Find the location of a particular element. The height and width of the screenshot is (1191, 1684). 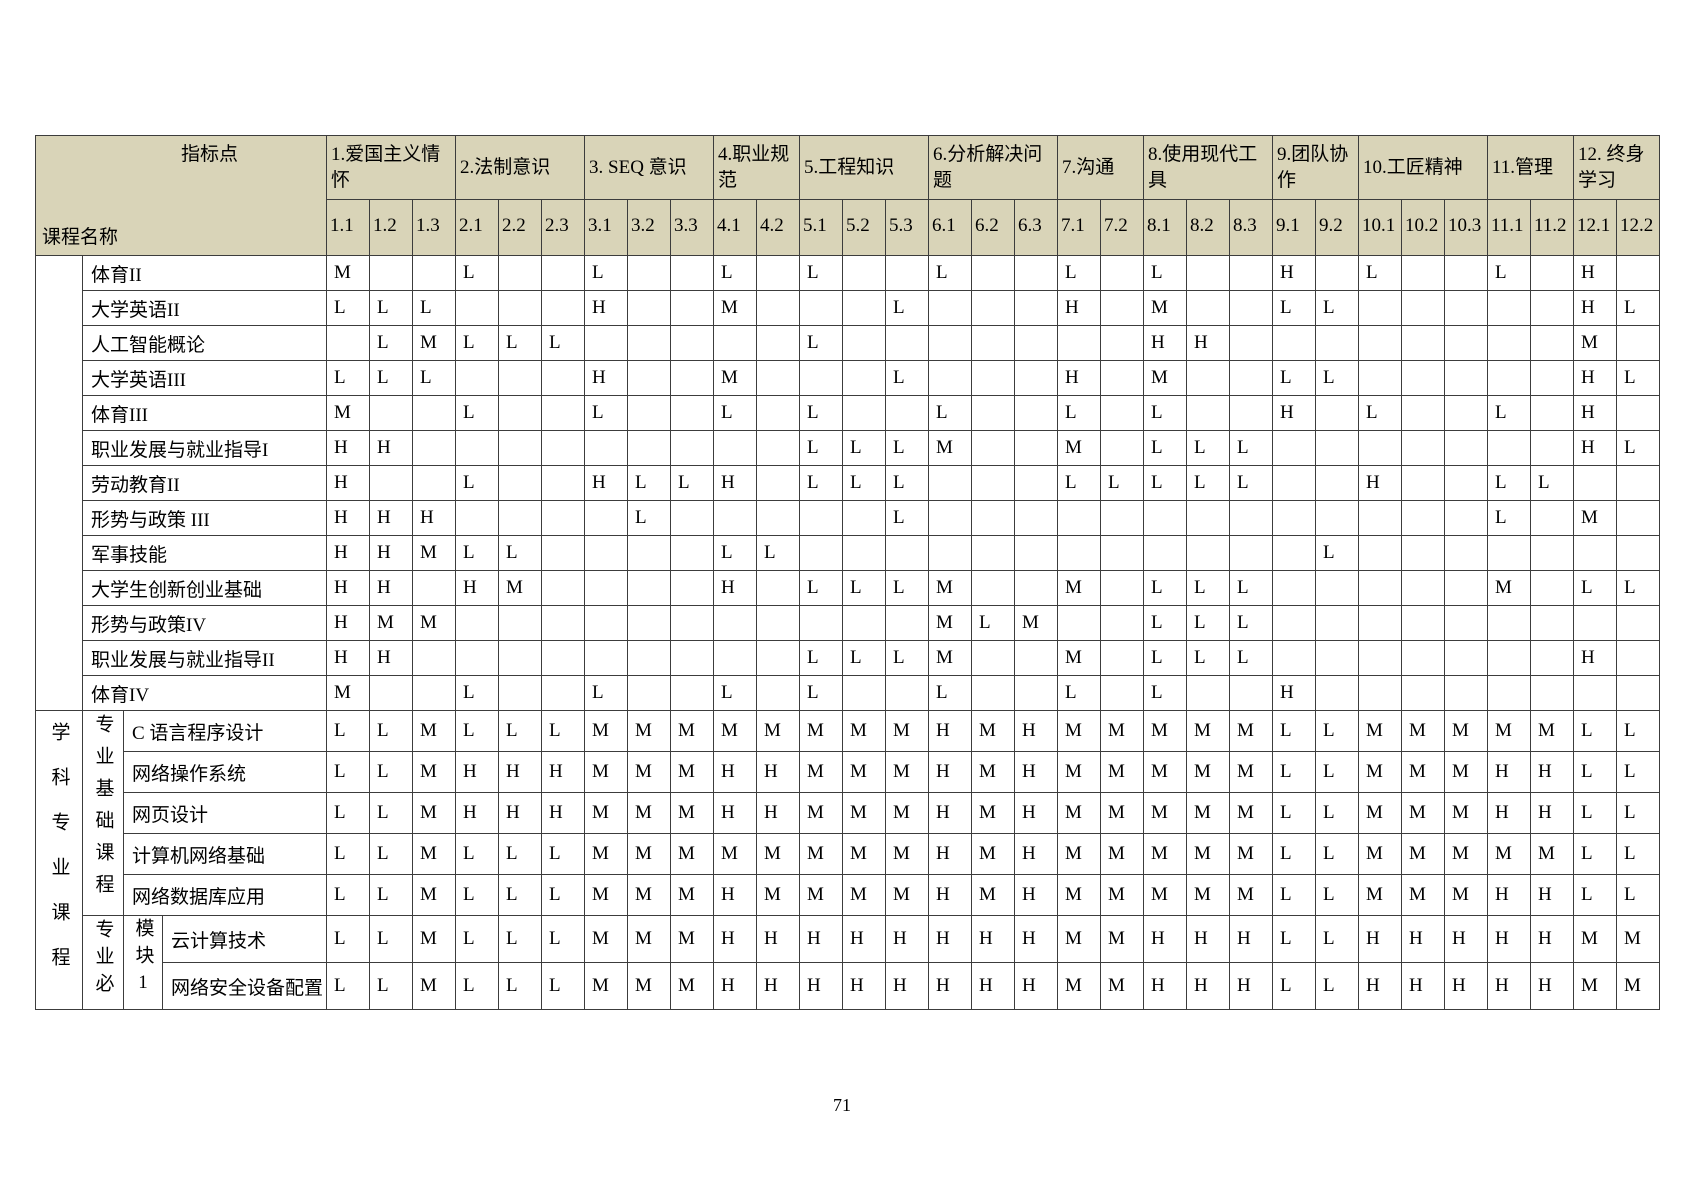

section-label-cell: 学科专业课程 is located at coordinates (59, 860).